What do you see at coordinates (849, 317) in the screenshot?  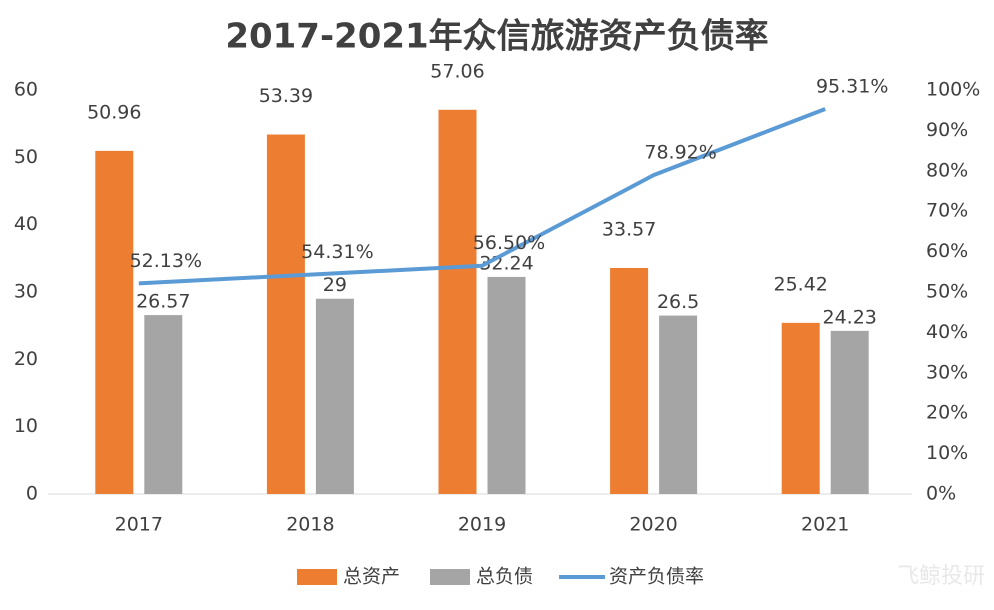 I see `data-label: 24.23` at bounding box center [849, 317].